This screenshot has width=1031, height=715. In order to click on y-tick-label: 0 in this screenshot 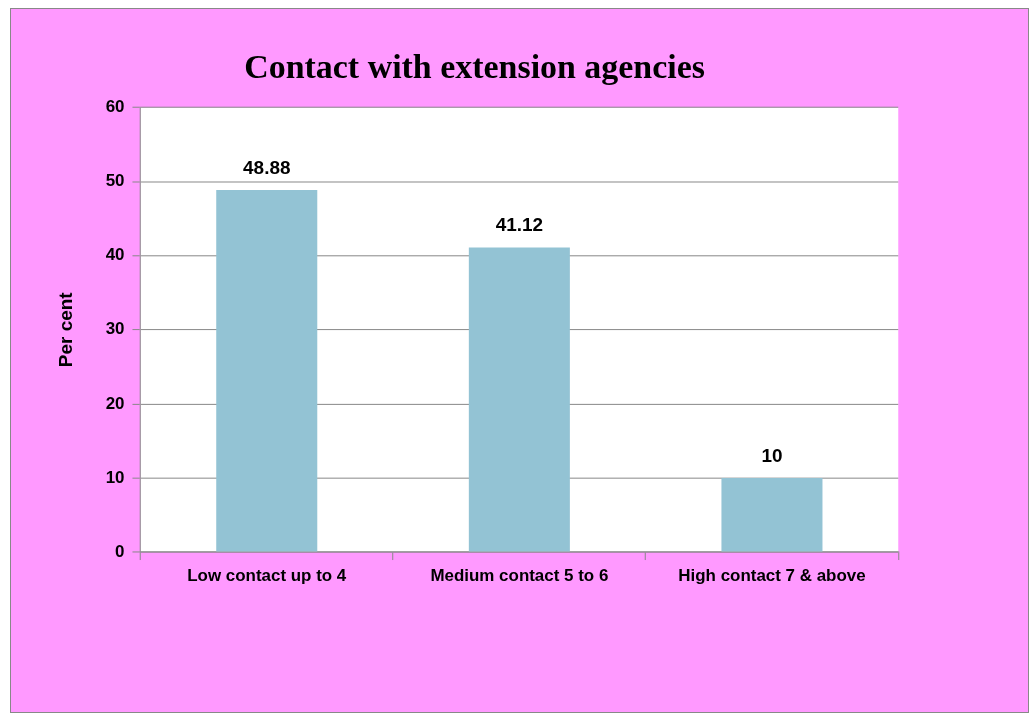, I will do `click(120, 551)`.